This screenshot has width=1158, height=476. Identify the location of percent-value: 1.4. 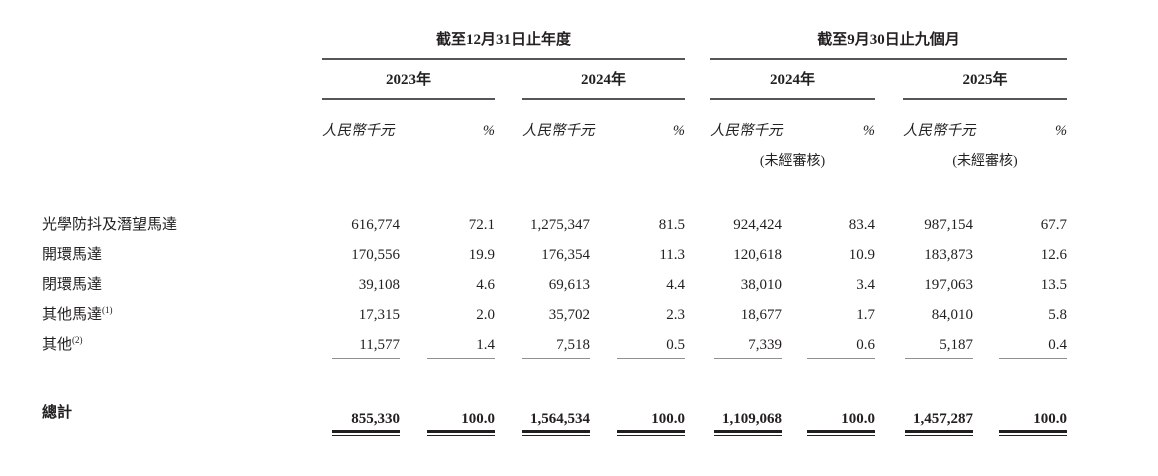
(461, 346).